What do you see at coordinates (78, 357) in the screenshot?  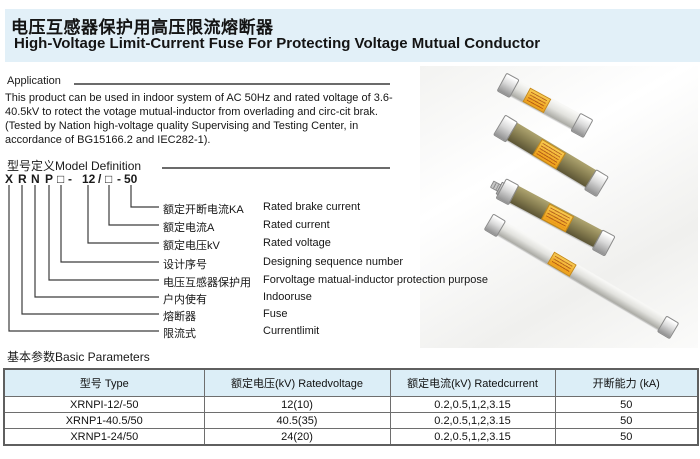 I see `basic-parameters-label: 基本参数Basic Parameters` at bounding box center [78, 357].